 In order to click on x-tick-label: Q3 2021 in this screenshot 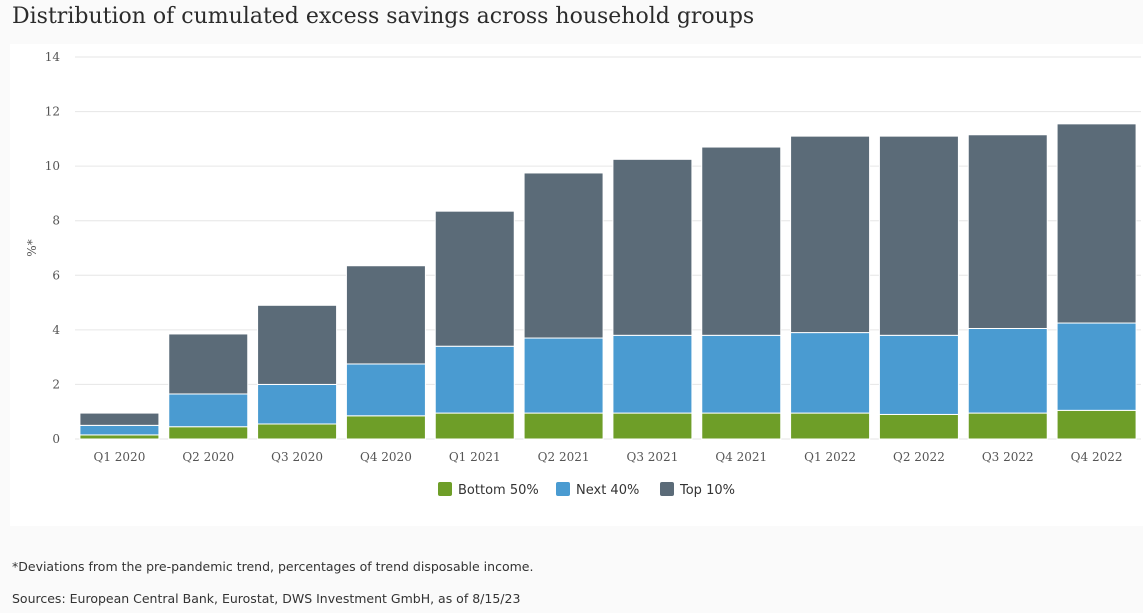, I will do `click(653, 457)`.